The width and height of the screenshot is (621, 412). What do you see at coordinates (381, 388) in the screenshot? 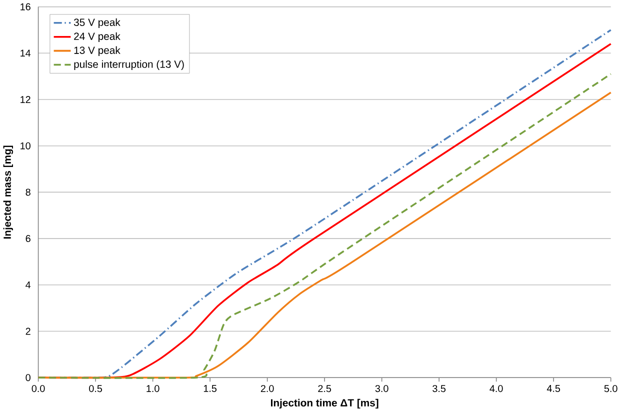
I see `x-tick-label: 3.0` at bounding box center [381, 388].